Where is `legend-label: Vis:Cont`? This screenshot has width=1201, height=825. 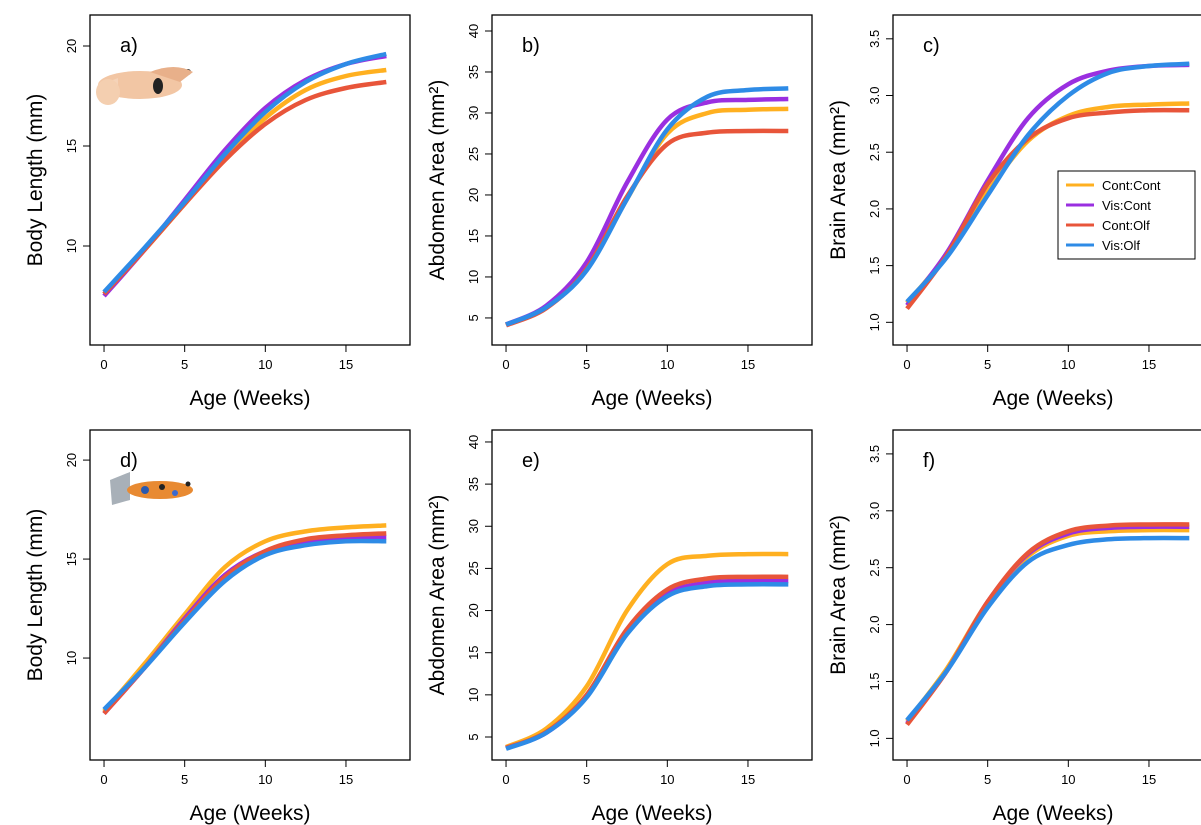 legend-label: Vis:Cont is located at coordinates (1126, 205).